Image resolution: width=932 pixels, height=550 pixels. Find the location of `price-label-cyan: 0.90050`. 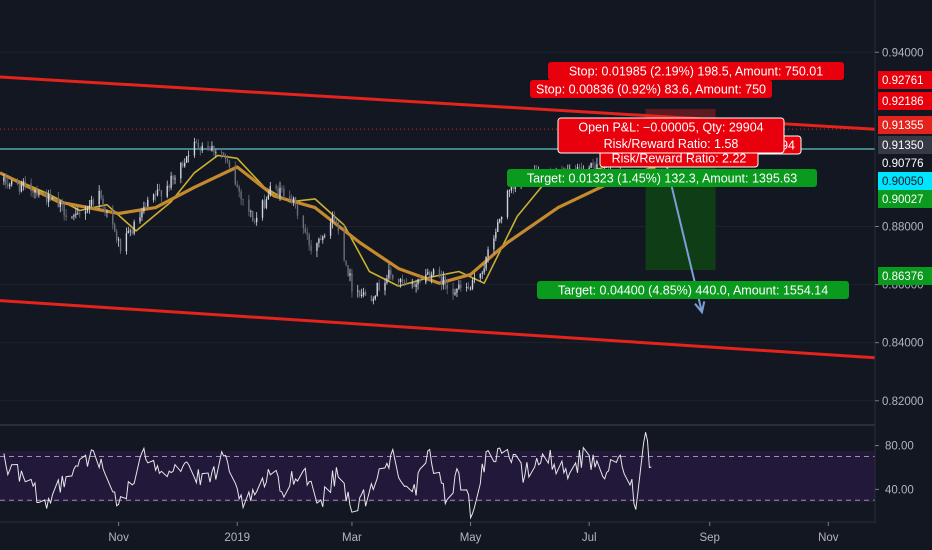

price-label-cyan: 0.90050 is located at coordinates (905, 181).